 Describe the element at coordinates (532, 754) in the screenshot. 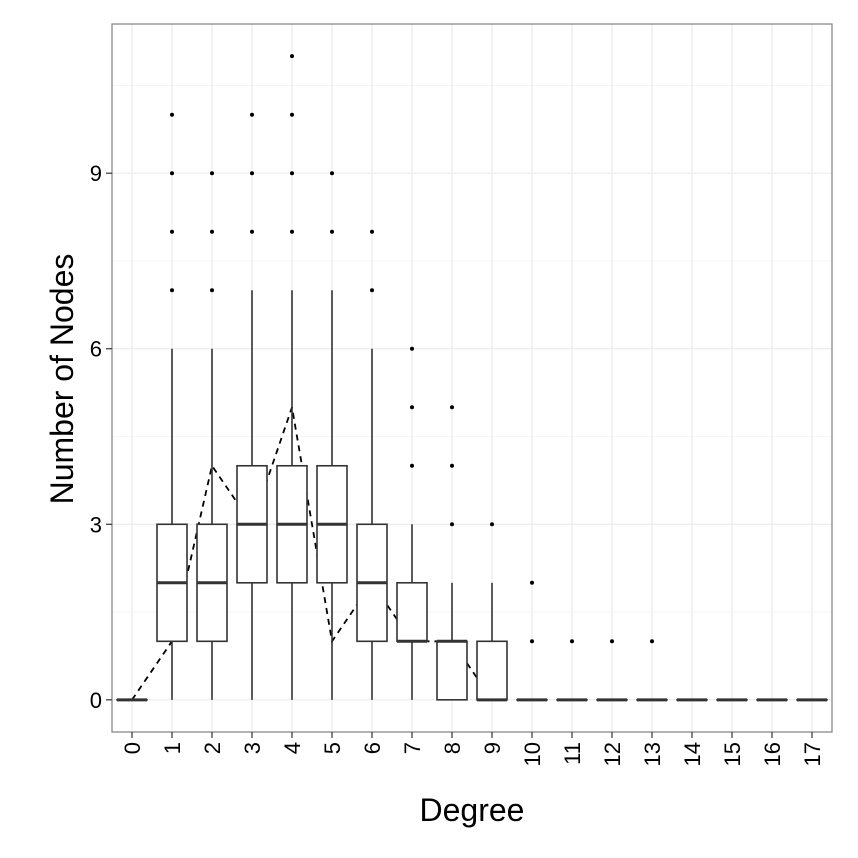

I see `x-tick-label: 10` at that location.